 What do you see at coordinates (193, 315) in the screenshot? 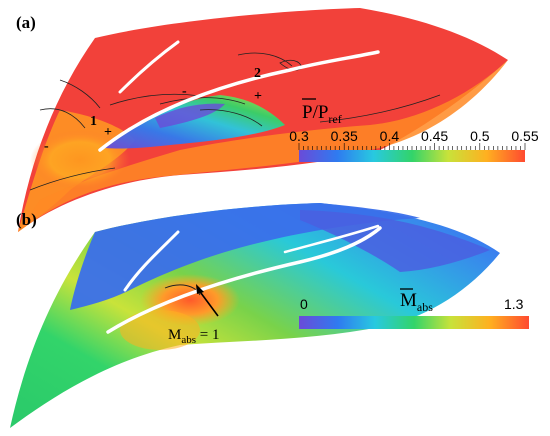
I see `sonic-line-annotation: Mabs = 1` at bounding box center [193, 315].